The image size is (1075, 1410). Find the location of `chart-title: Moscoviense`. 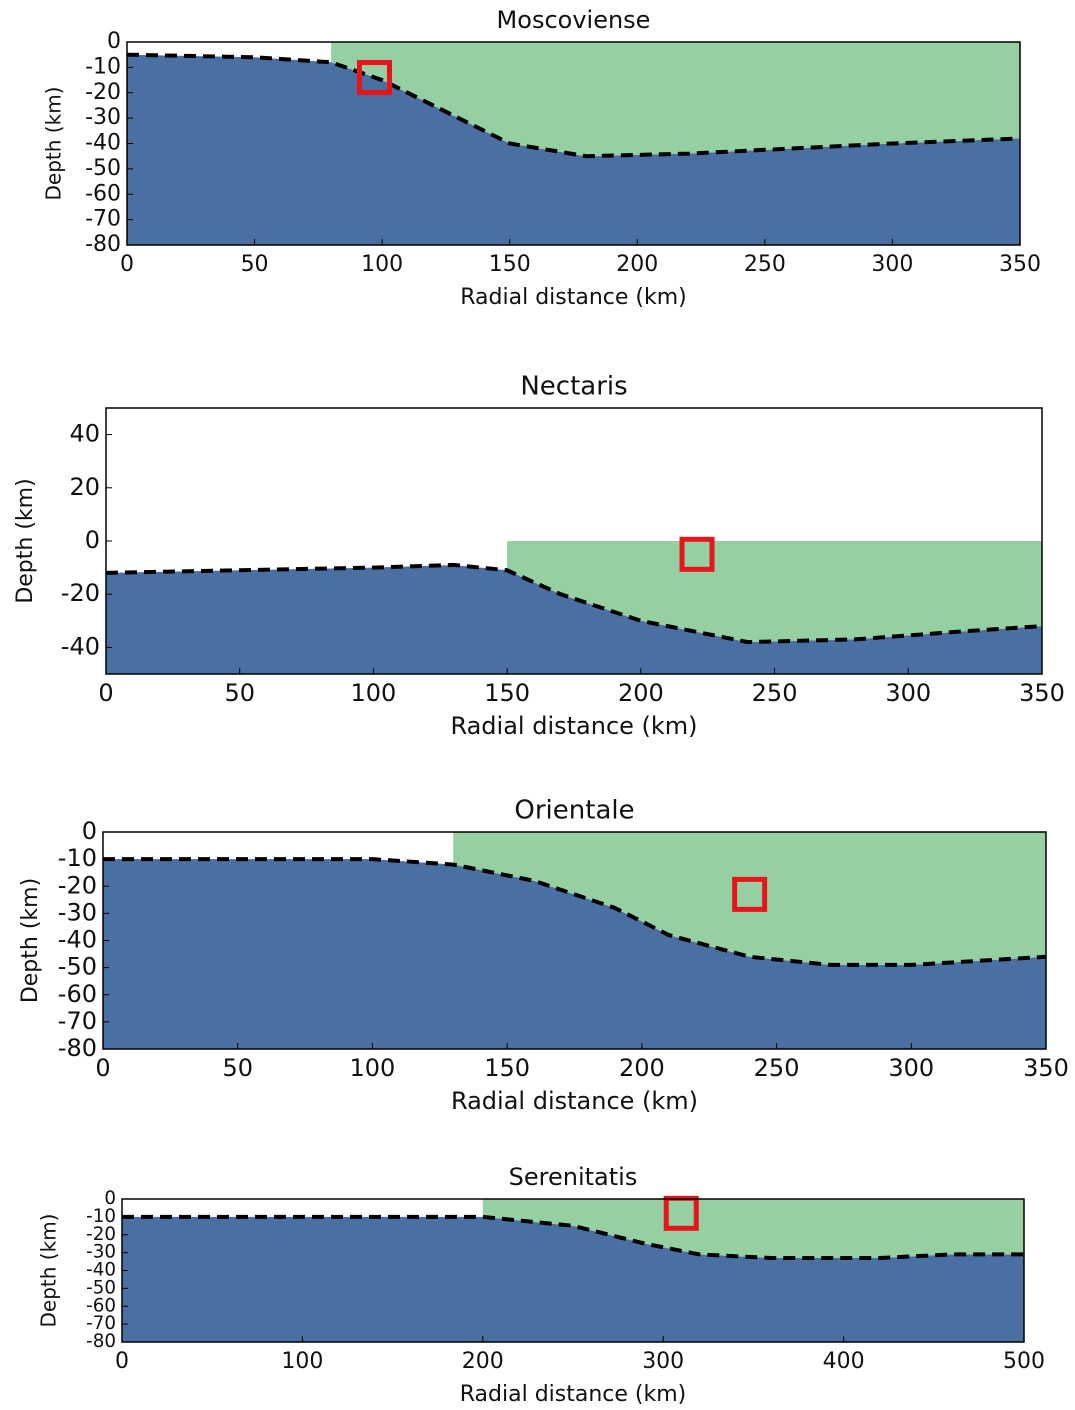

chart-title: Moscoviense is located at coordinates (574, 20).